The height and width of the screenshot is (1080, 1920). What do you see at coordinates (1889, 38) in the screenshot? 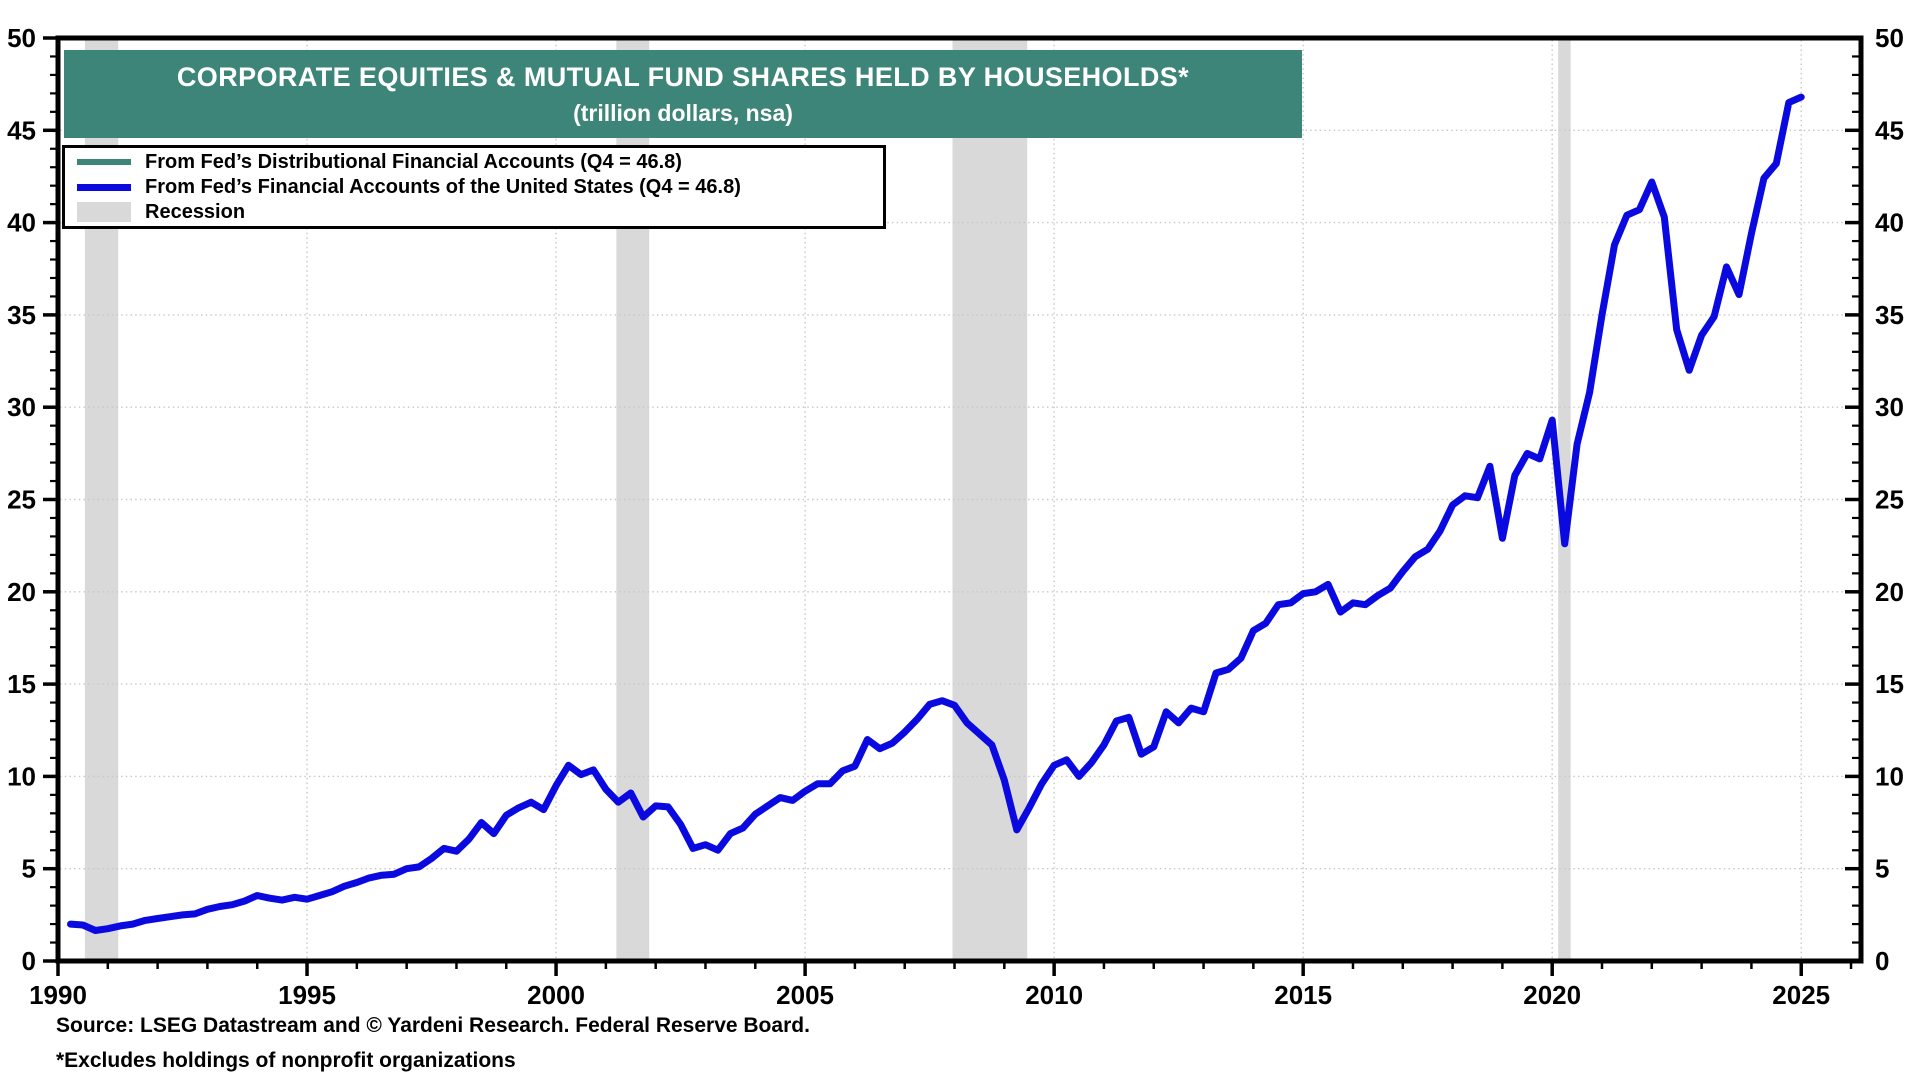
I see `y-axis-label-right: 50` at bounding box center [1889, 38].